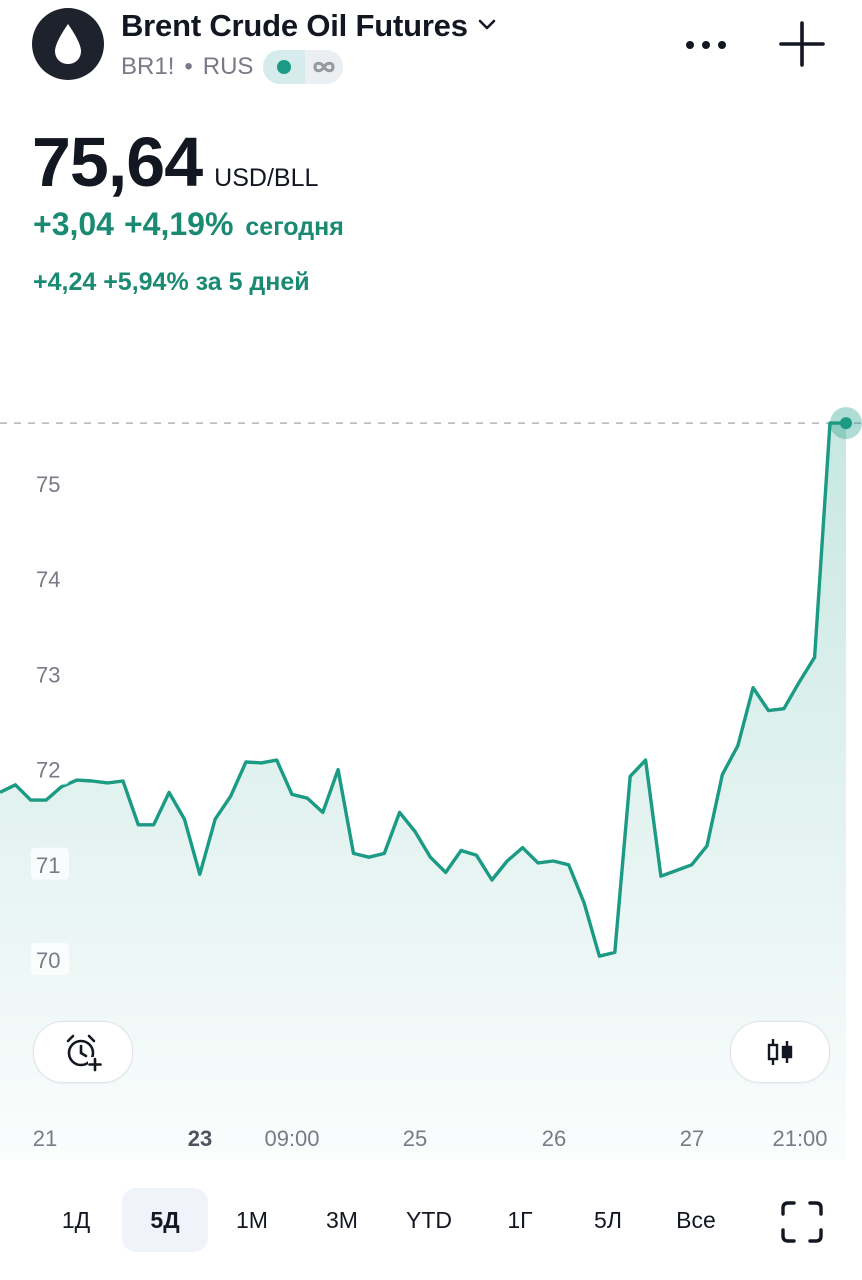  What do you see at coordinates (415, 1138) in the screenshot?
I see `x-tick-label: 25` at bounding box center [415, 1138].